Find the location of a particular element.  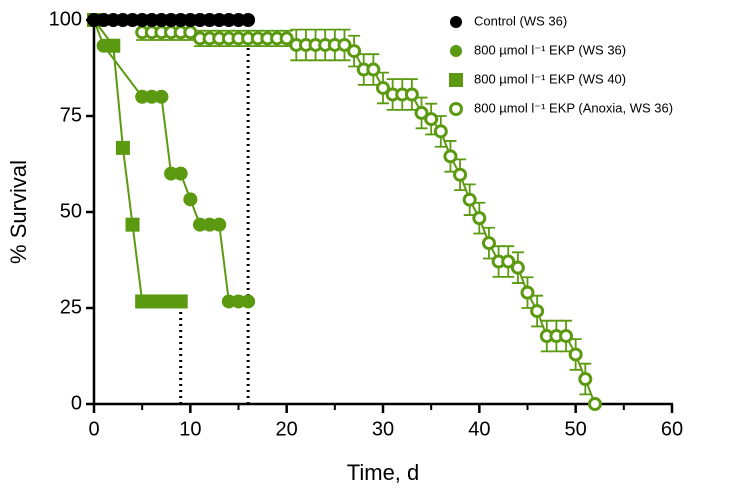

x-tick-label: 10 is located at coordinates (190, 429).